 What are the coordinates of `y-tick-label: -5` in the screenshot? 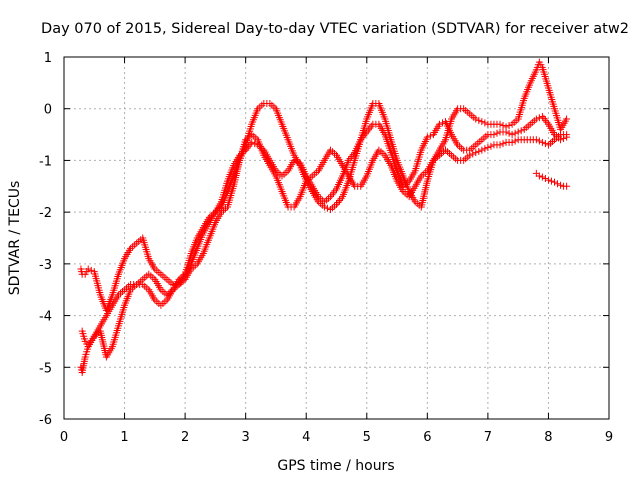 It's located at (45, 368).